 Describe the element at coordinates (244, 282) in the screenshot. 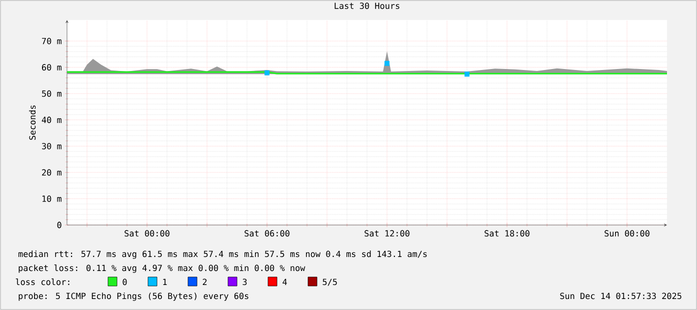

I see `legend-label: 3` at that location.